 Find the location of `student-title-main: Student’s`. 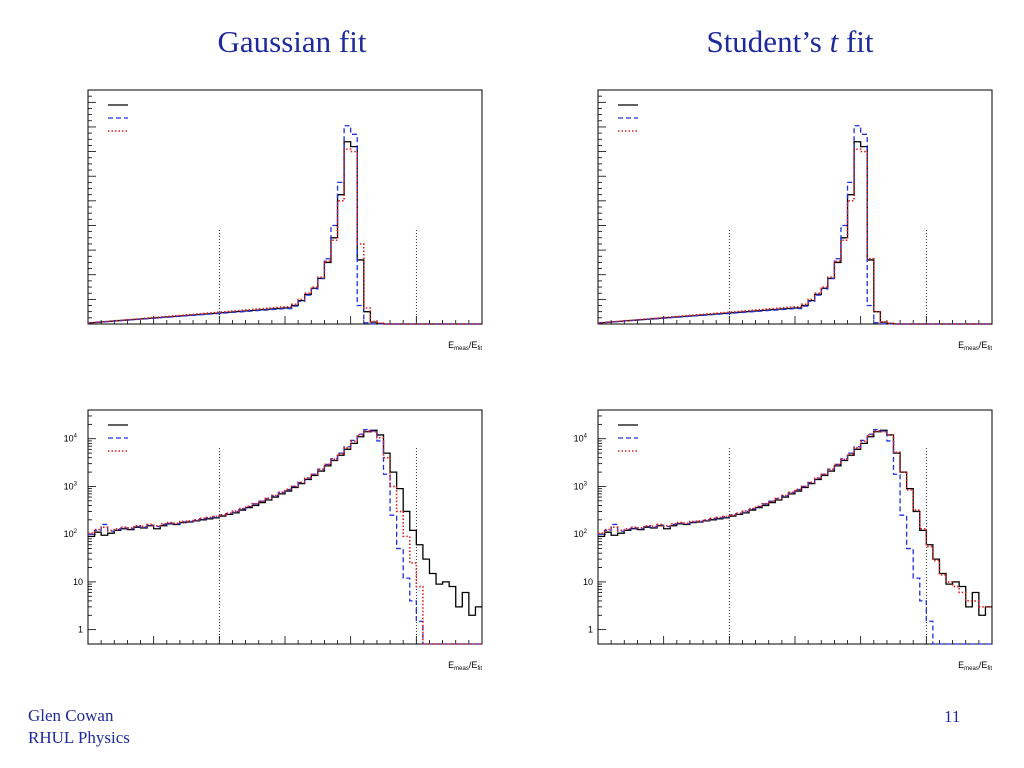

student-title-main: Student’s is located at coordinates (768, 41).